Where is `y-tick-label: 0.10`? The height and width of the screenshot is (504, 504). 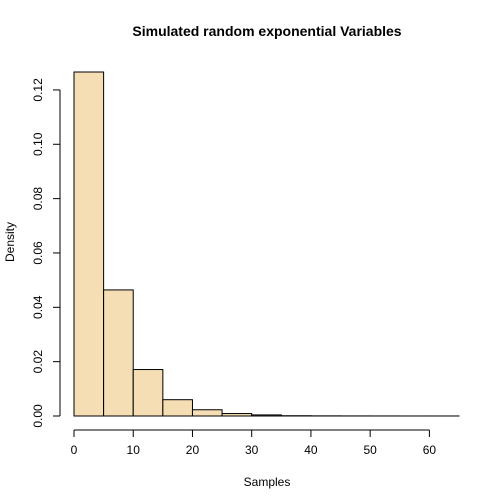 y-tick-label: 0.10 is located at coordinates (38, 144).